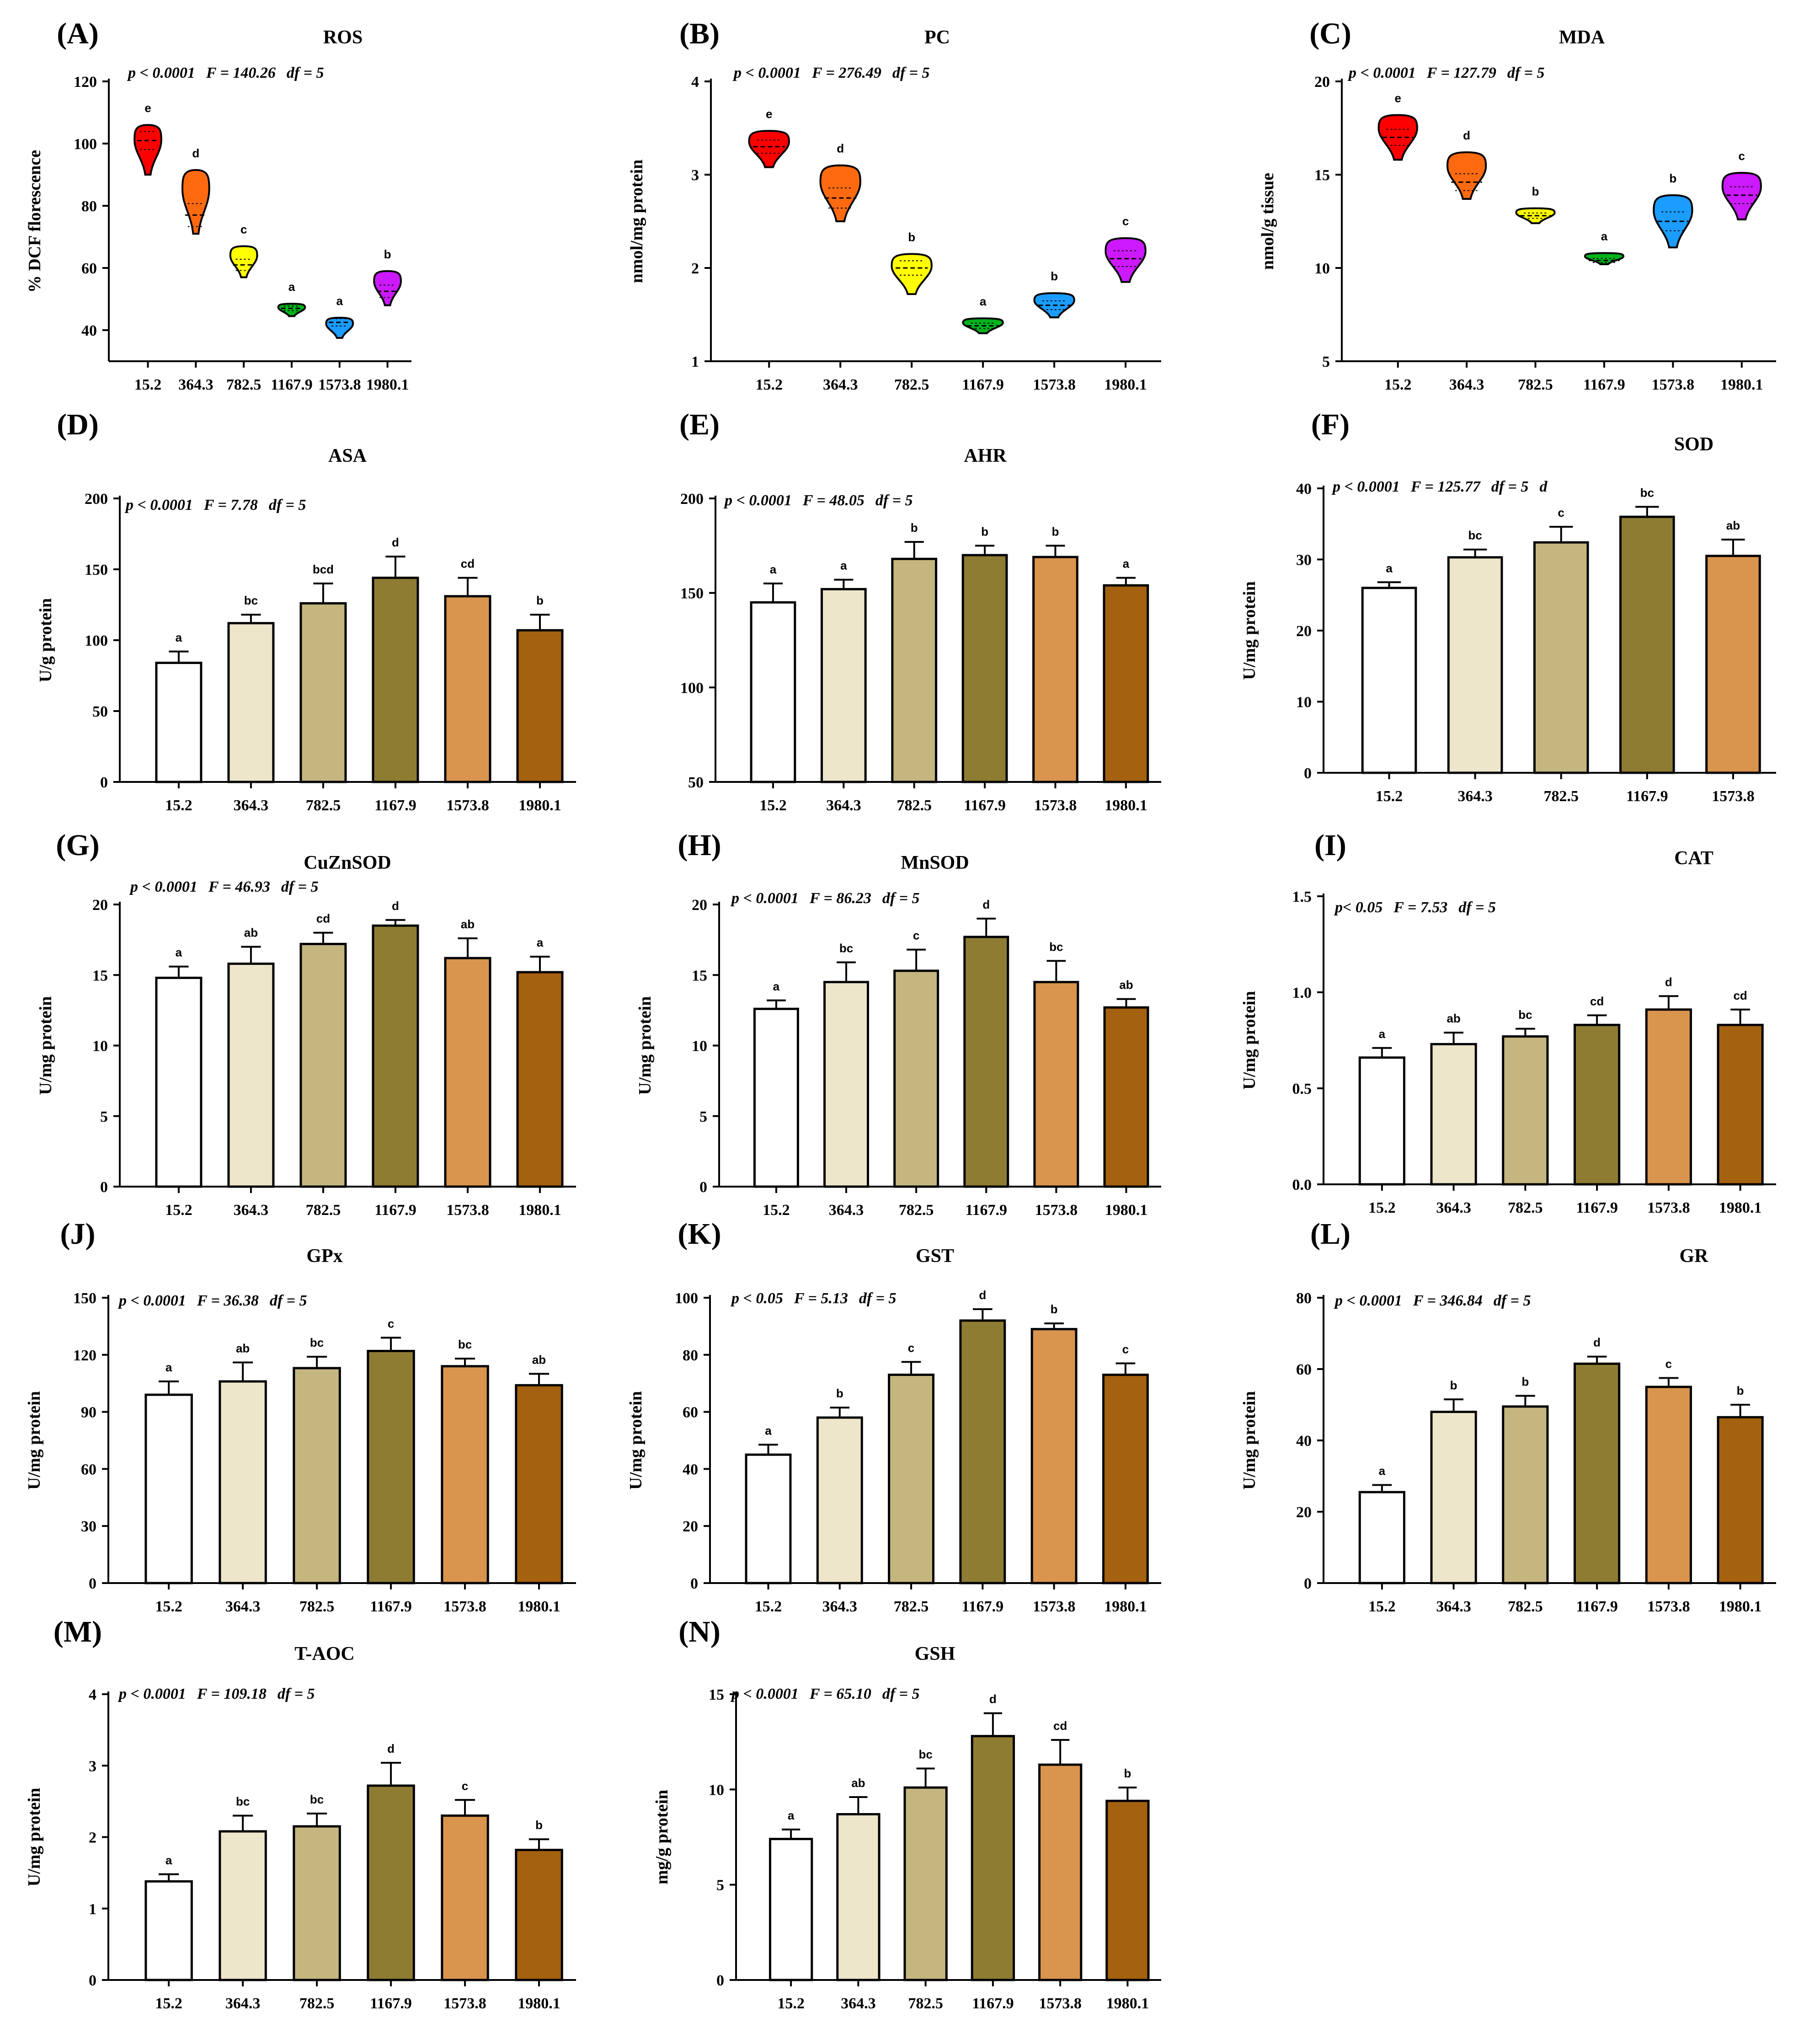 The image size is (1804, 2044). I want to click on stats-line: p < 0.0001 F = 65.10 df = 5, so click(825, 1693).